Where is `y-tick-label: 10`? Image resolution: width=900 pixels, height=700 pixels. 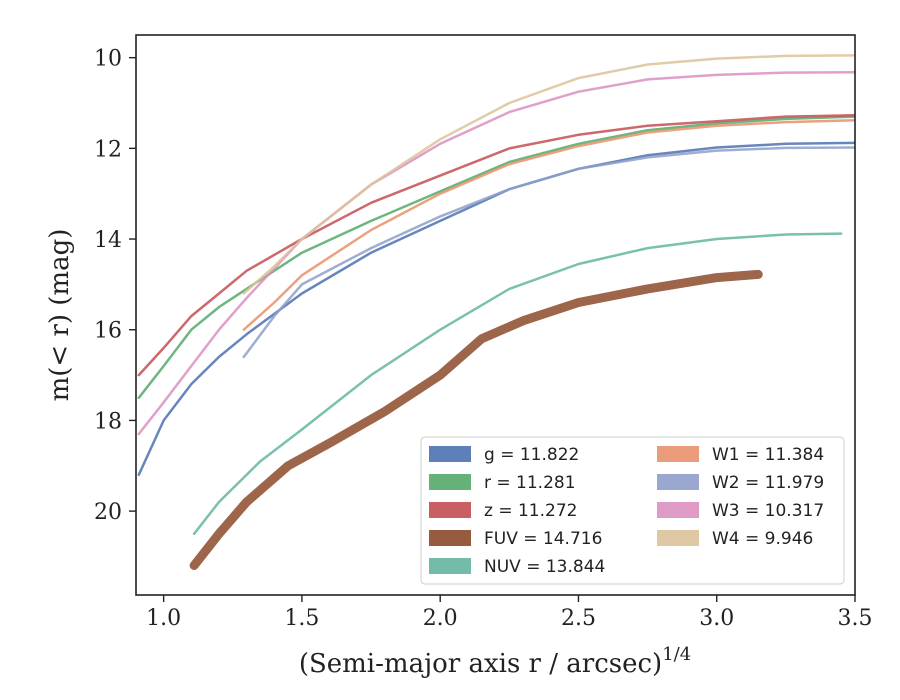 y-tick-label: 10 is located at coordinates (108, 59).